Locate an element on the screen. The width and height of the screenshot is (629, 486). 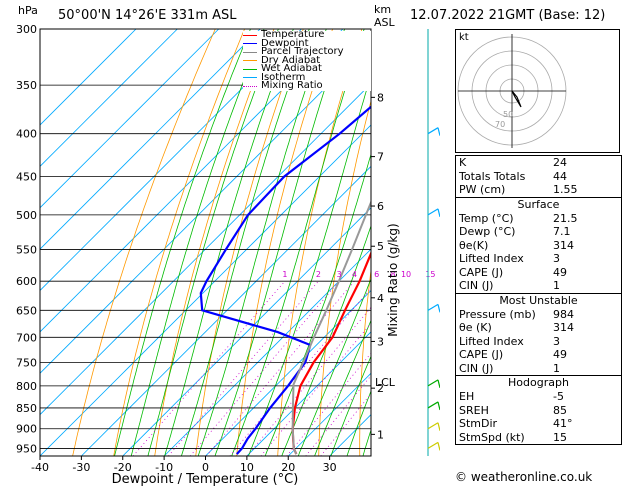
hodograph-kt-label: kt is located at coordinates (464, 37).